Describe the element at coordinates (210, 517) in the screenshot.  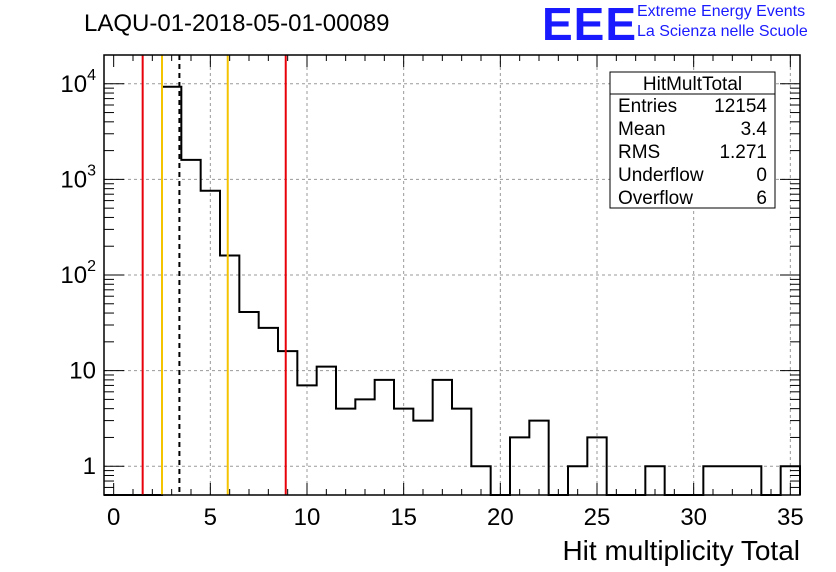
I see `x-tick-label: 5` at that location.